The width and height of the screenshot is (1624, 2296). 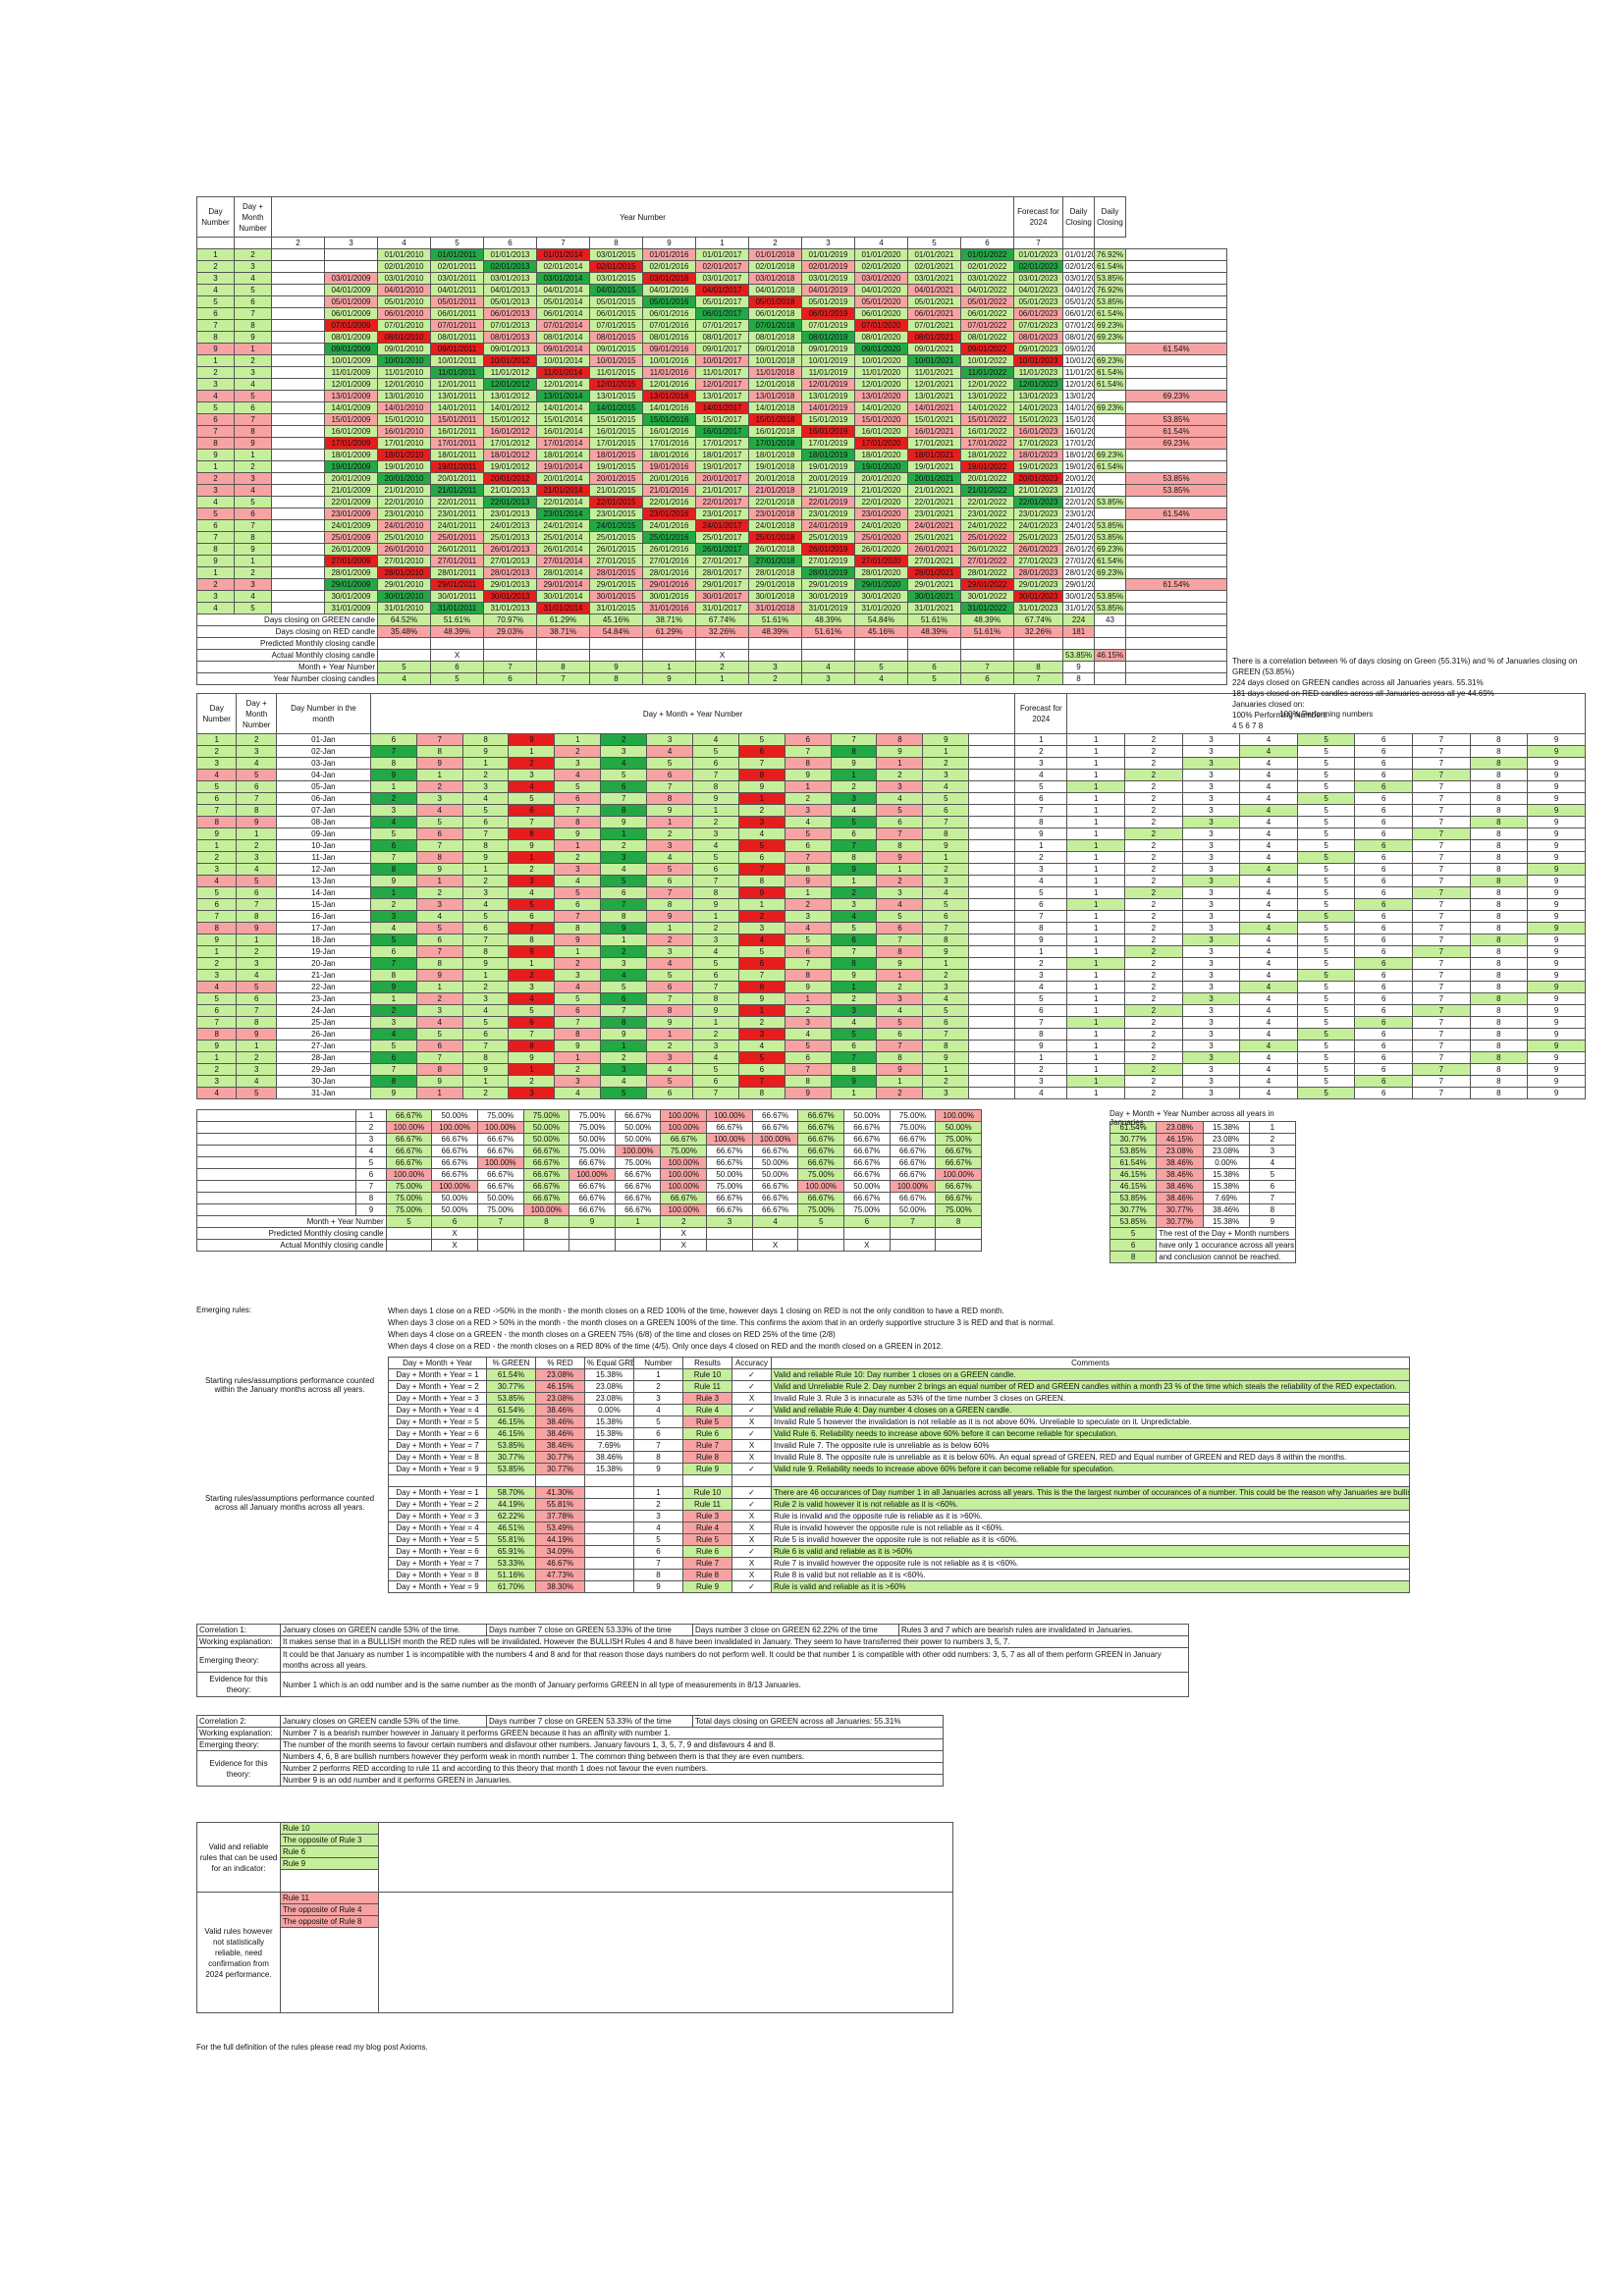 I want to click on corr1-evidence-label: Evidence for this theory:, so click(x=238, y=1684).